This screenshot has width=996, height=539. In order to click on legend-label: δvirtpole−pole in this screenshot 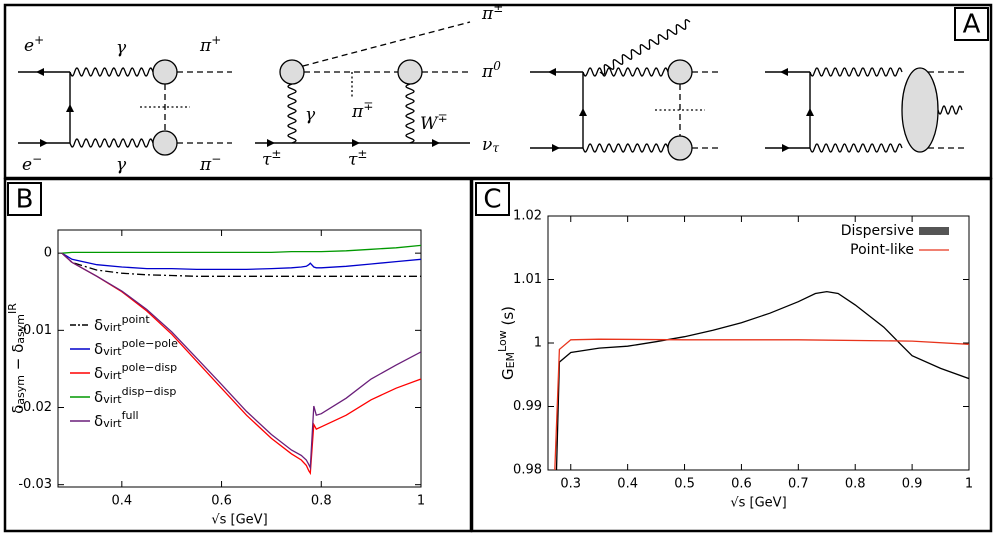, I will do `click(136, 347)`.